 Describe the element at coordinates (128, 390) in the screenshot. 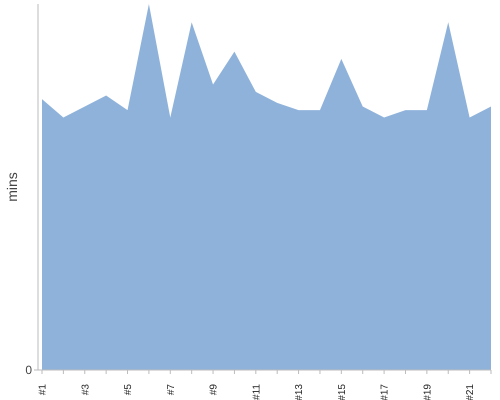

I see `x-tick-label: #5` at that location.